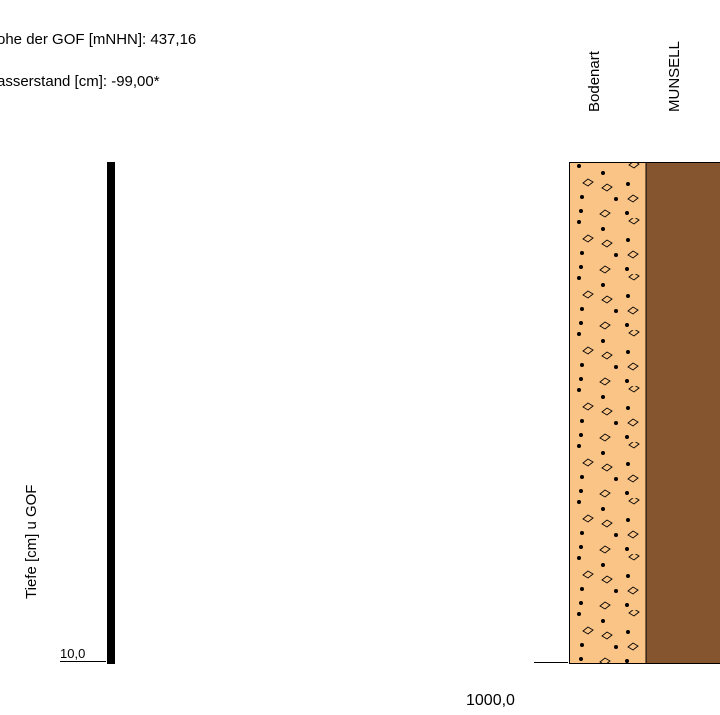  I want to click on soil-column-outline, so click(644, 413).